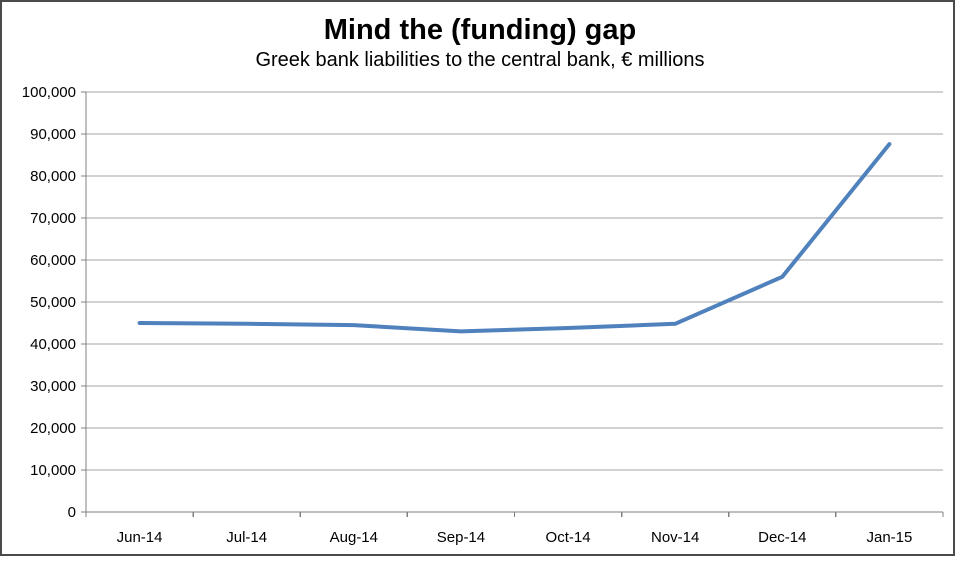  Describe the element at coordinates (49, 92) in the screenshot. I see `y-tick-label: 100,000` at that location.